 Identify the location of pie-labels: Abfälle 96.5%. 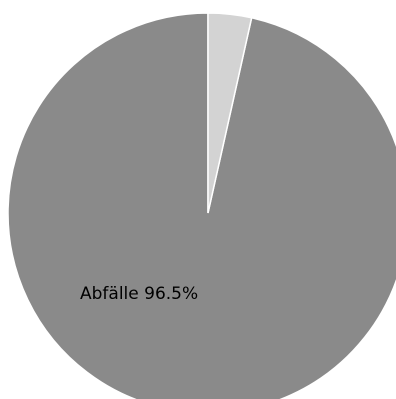
(139, 294).